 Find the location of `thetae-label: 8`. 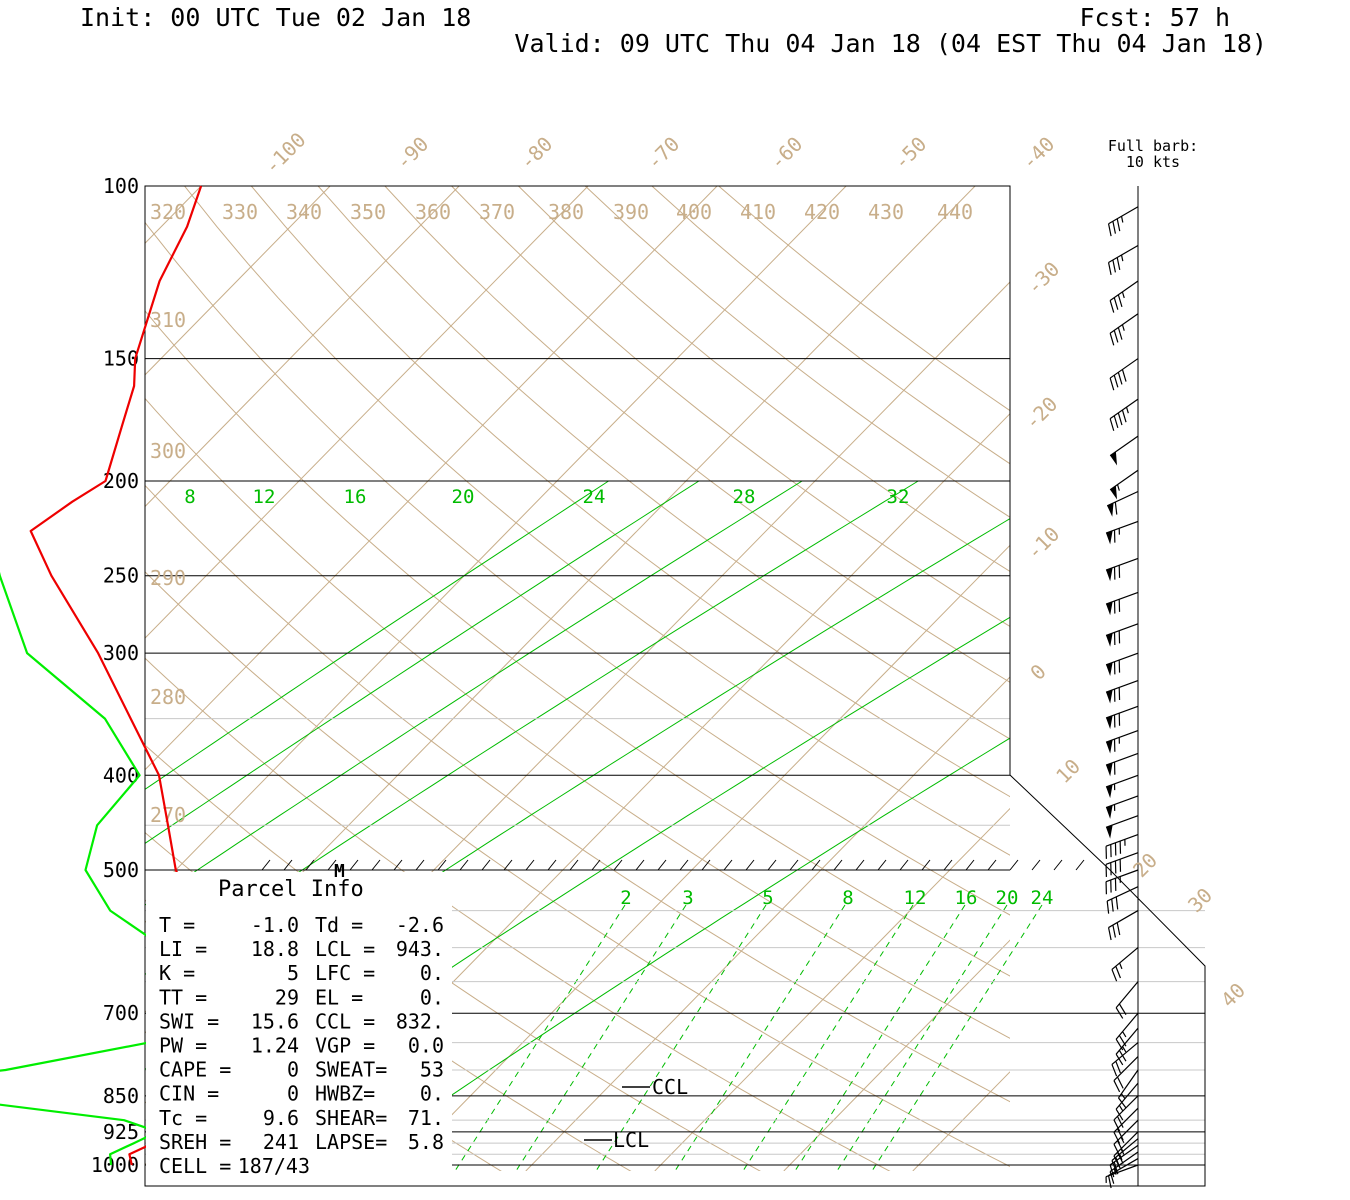

thetae-label: 8 is located at coordinates (189, 497).